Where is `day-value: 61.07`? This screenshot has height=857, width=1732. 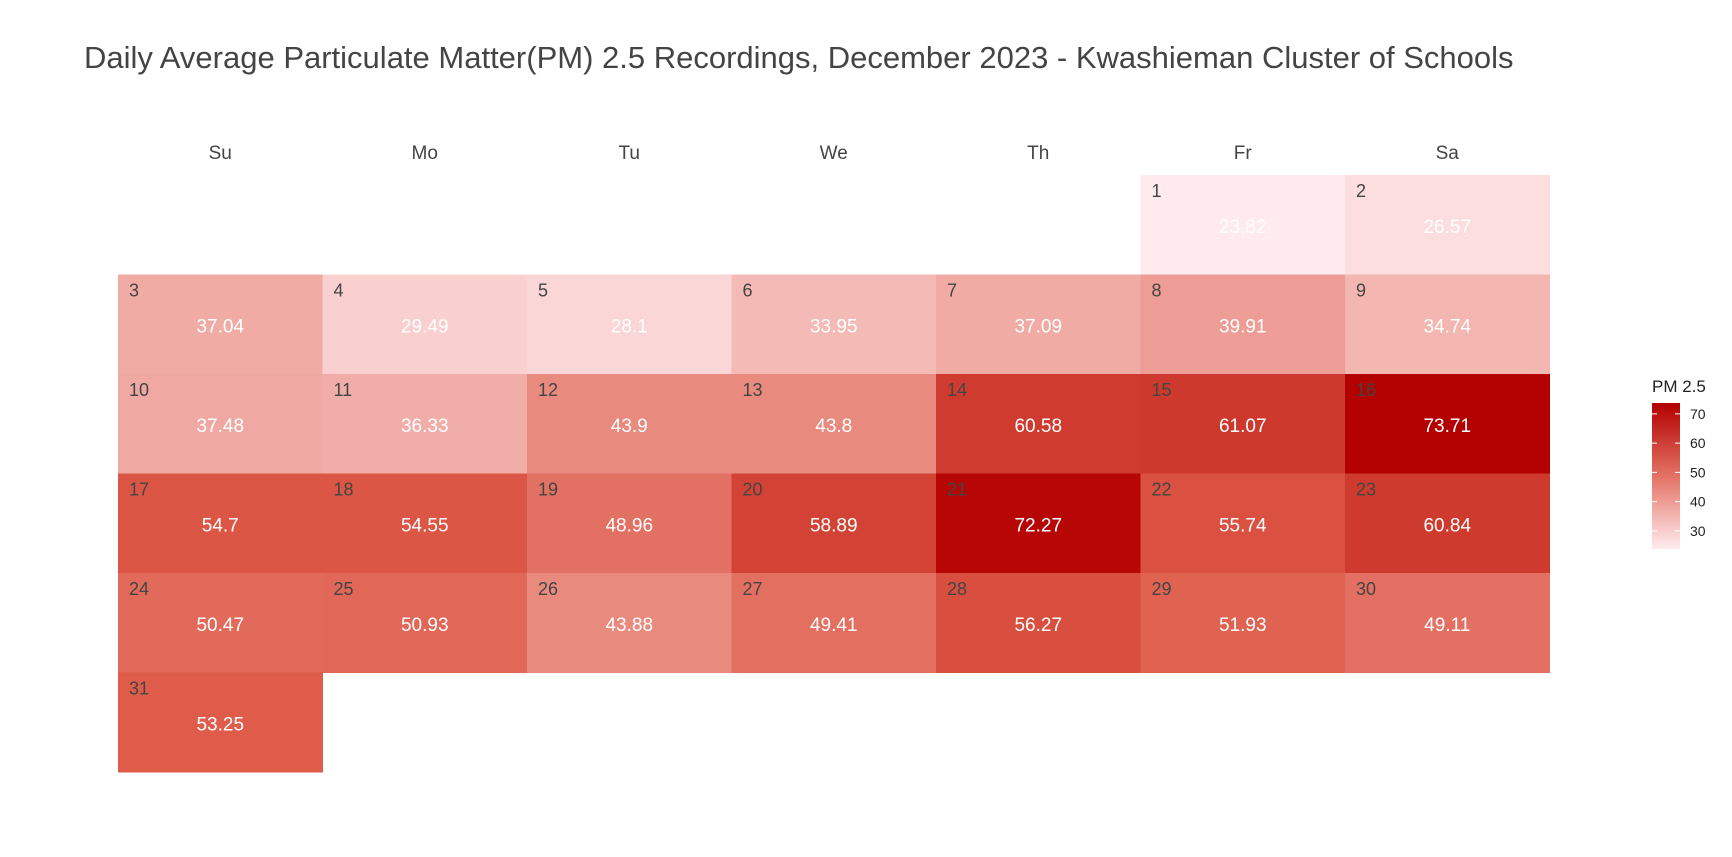
day-value: 61.07 is located at coordinates (1243, 426).